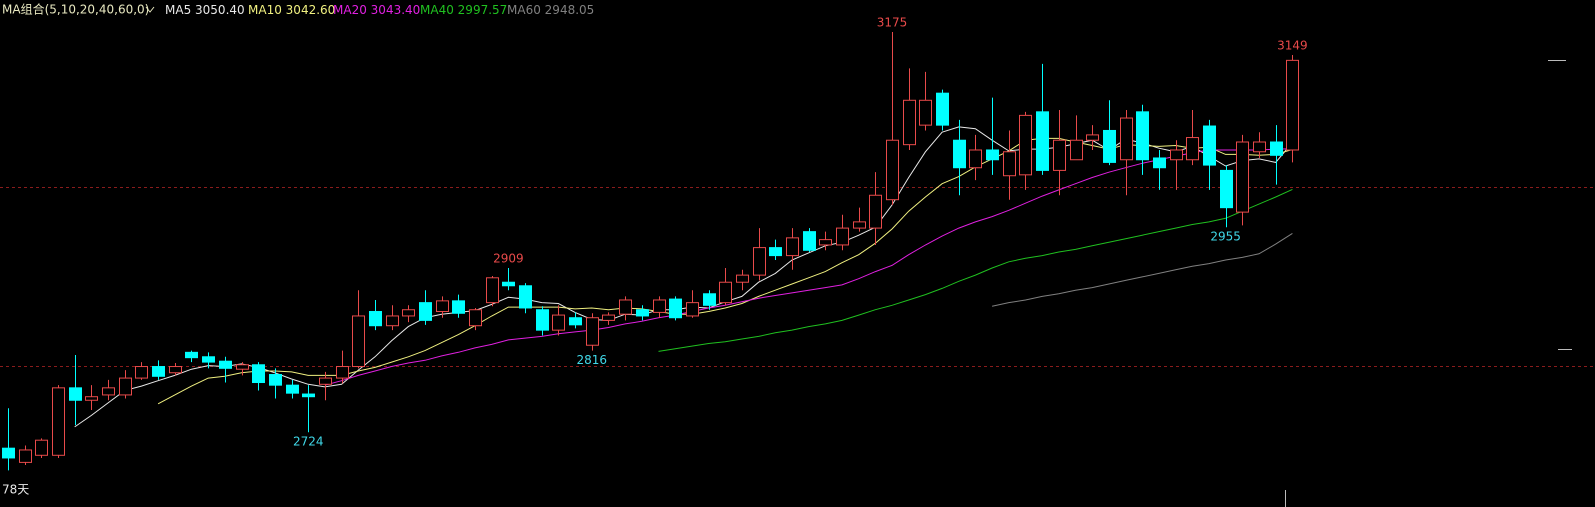  What do you see at coordinates (15, 490) in the screenshot?
I see `period-label: 78天` at bounding box center [15, 490].